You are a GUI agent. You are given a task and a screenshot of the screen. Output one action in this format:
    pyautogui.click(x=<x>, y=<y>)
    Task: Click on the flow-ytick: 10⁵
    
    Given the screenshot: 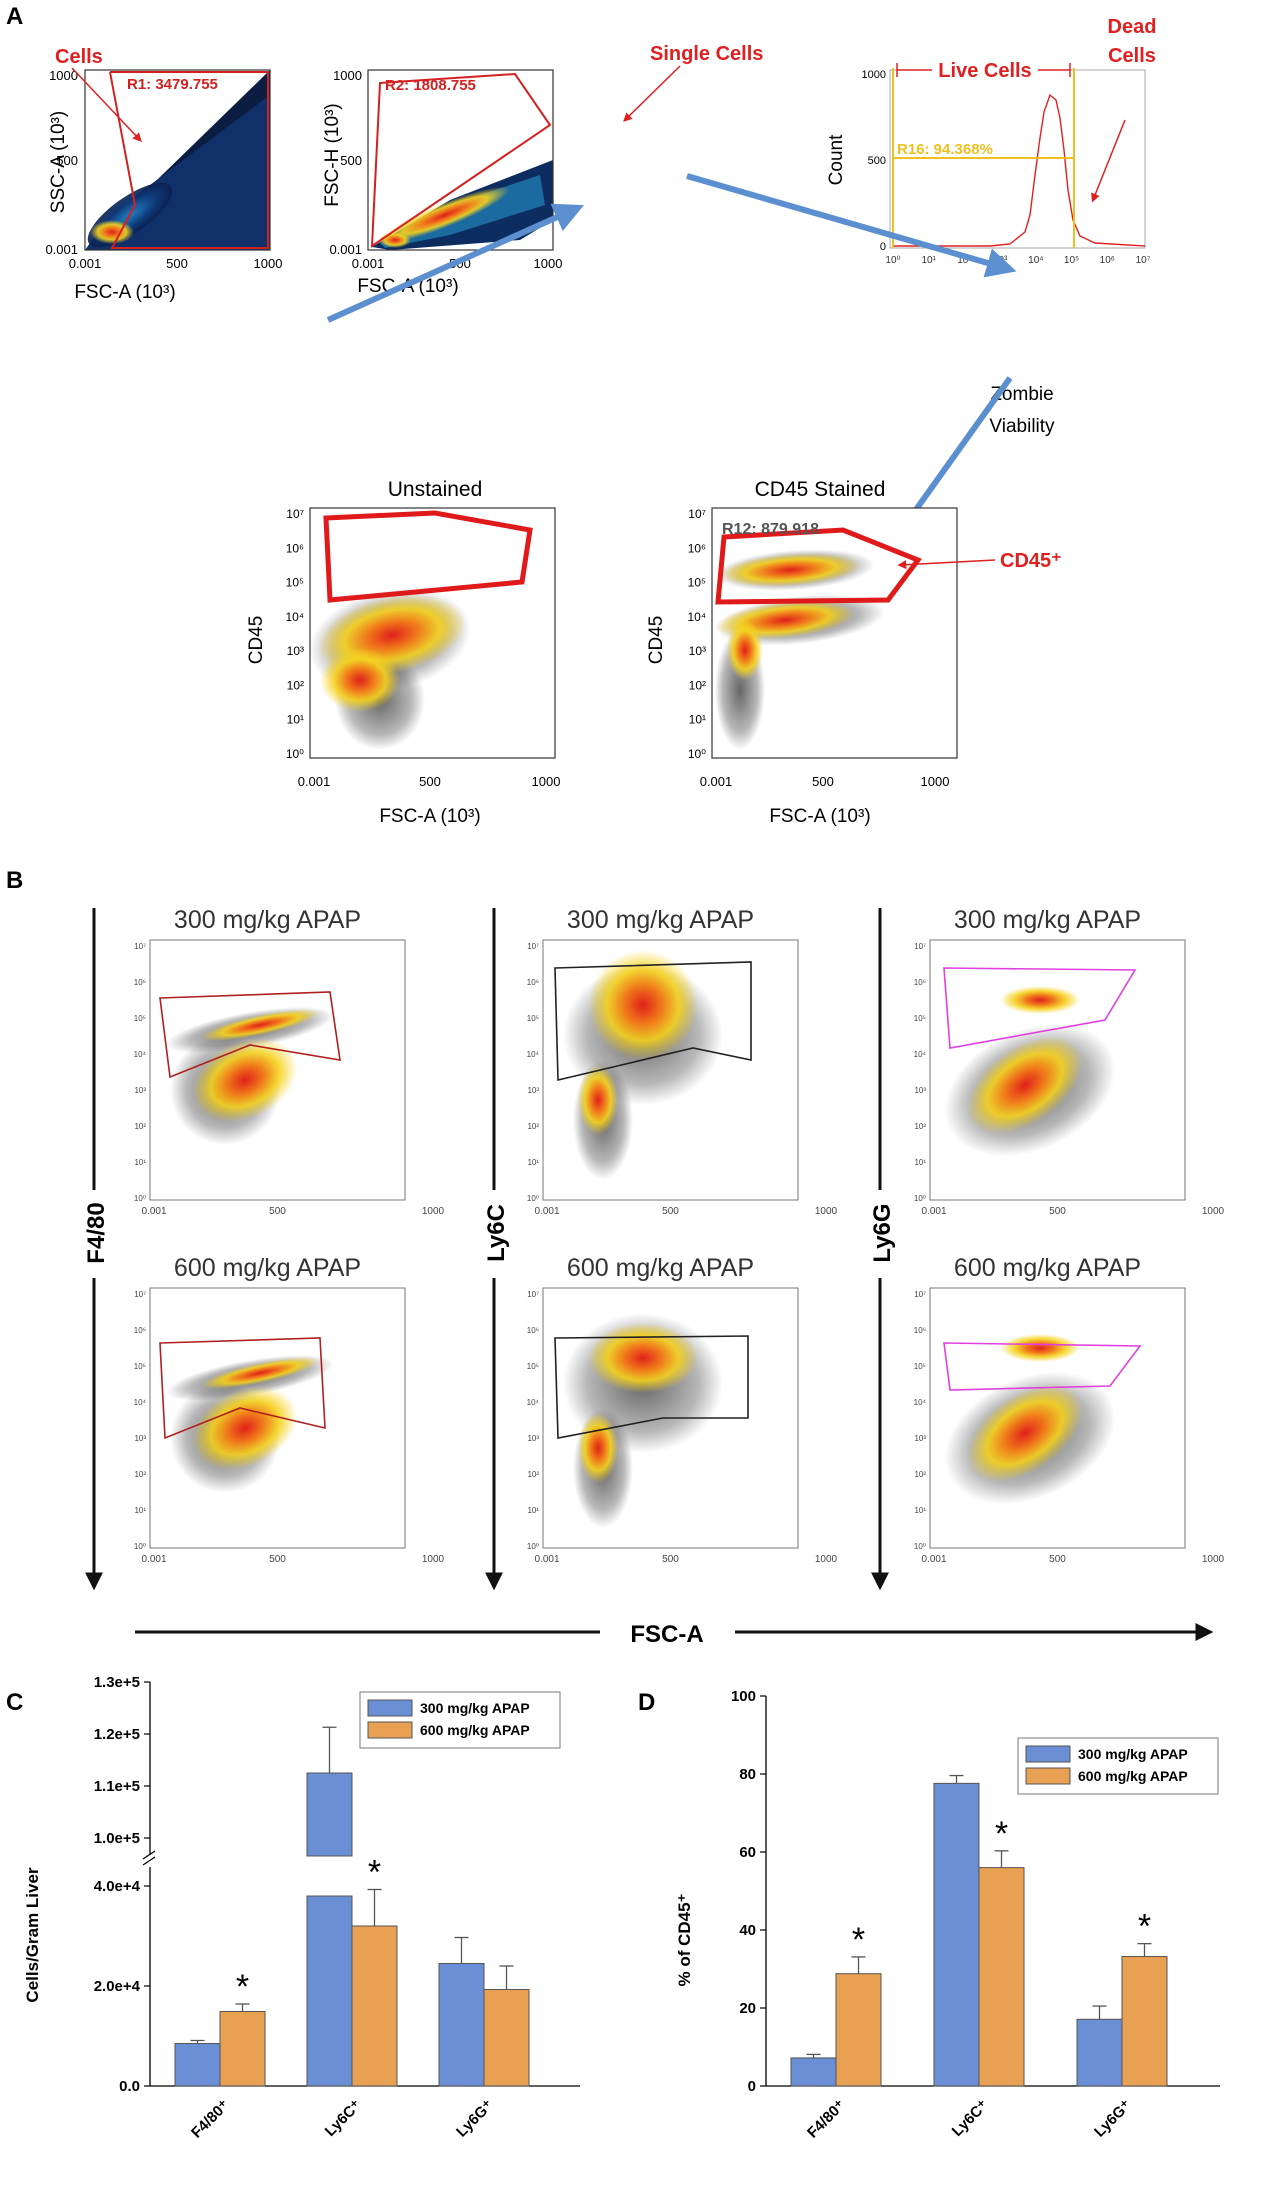 What is the action you would take?
    pyautogui.click(x=533, y=1366)
    